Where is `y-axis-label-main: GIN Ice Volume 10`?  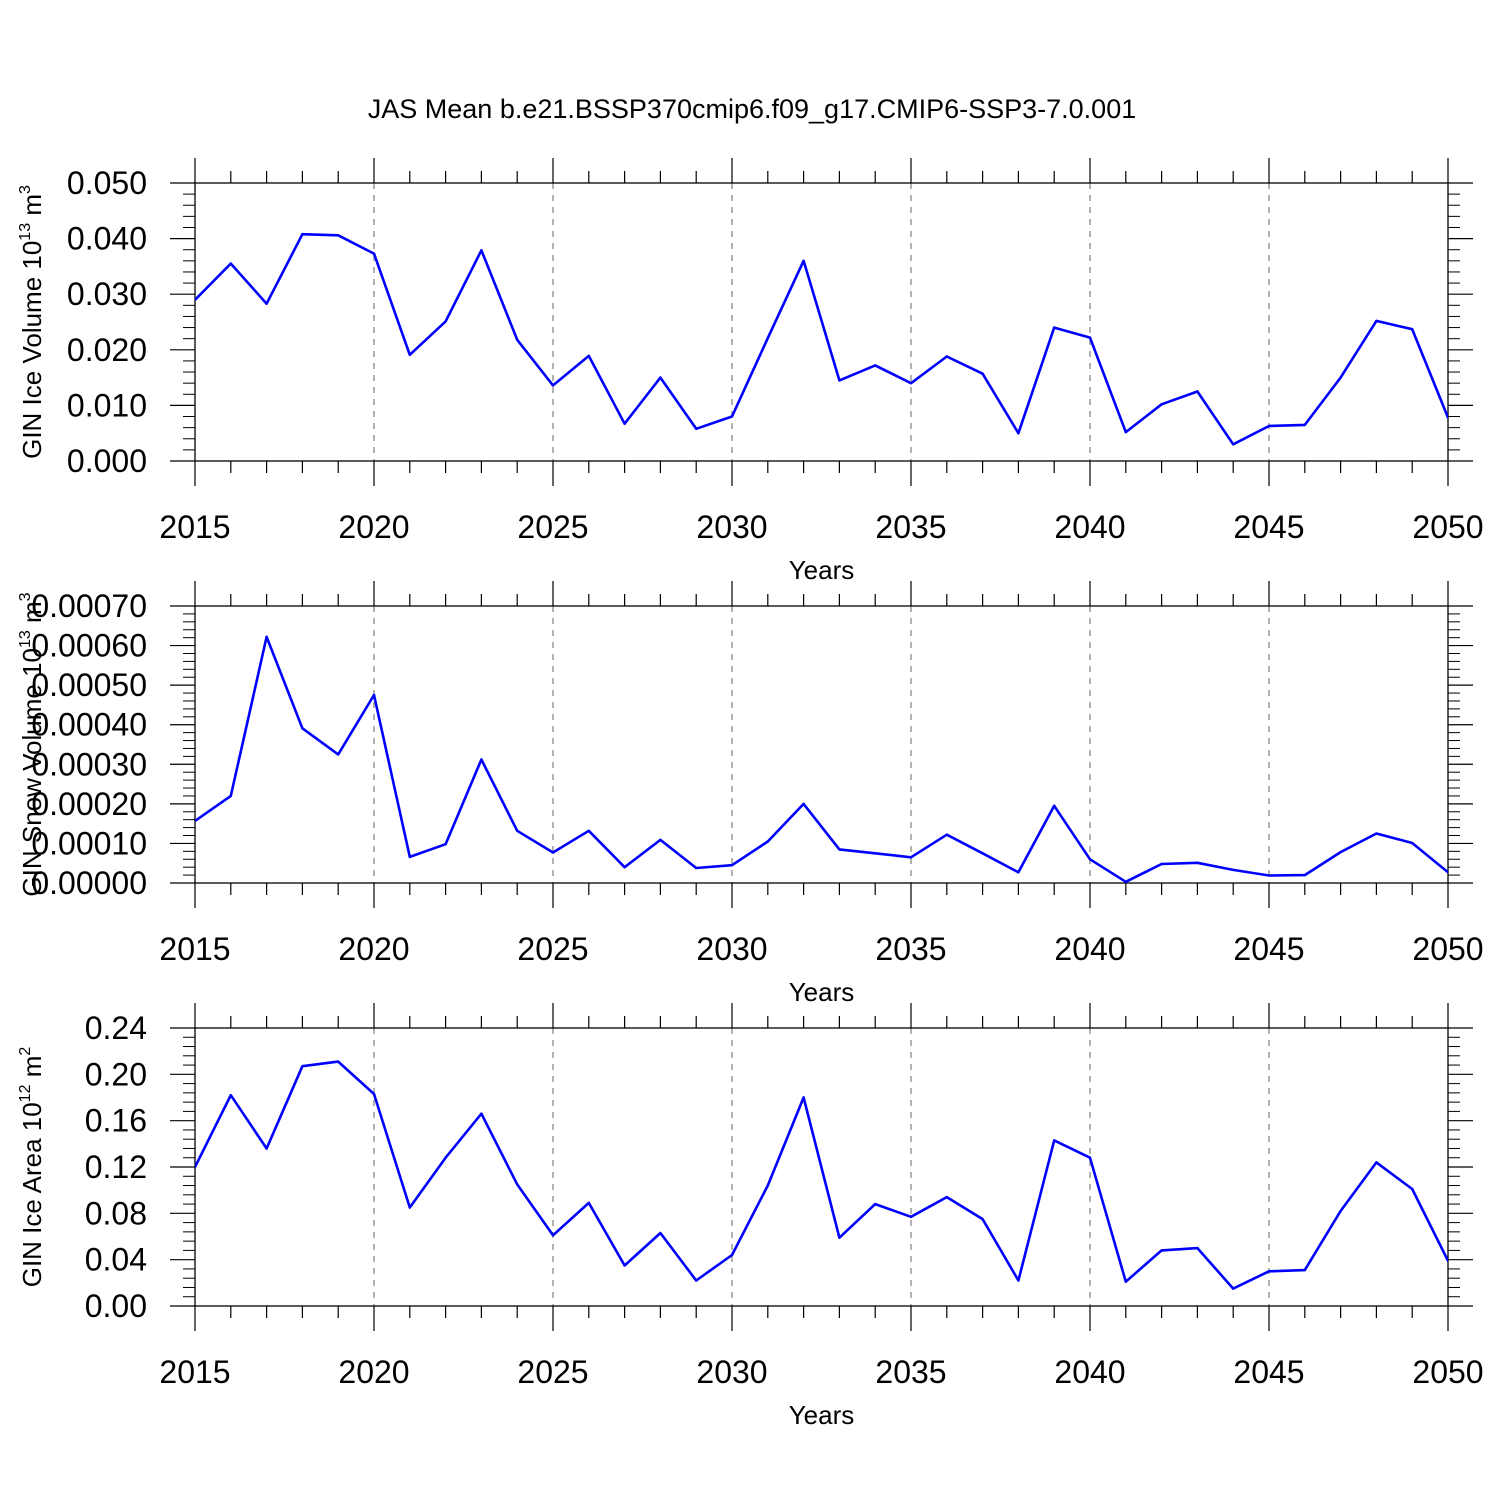
y-axis-label-main: GIN Ice Volume 10 is located at coordinates (32, 350).